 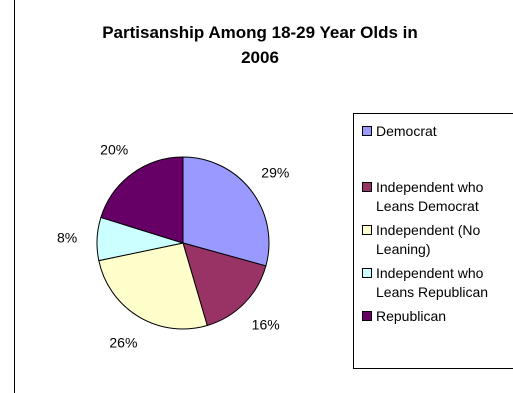 What do you see at coordinates (430, 196) in the screenshot?
I see `legend-label: Independent who Leans Democrat` at bounding box center [430, 196].